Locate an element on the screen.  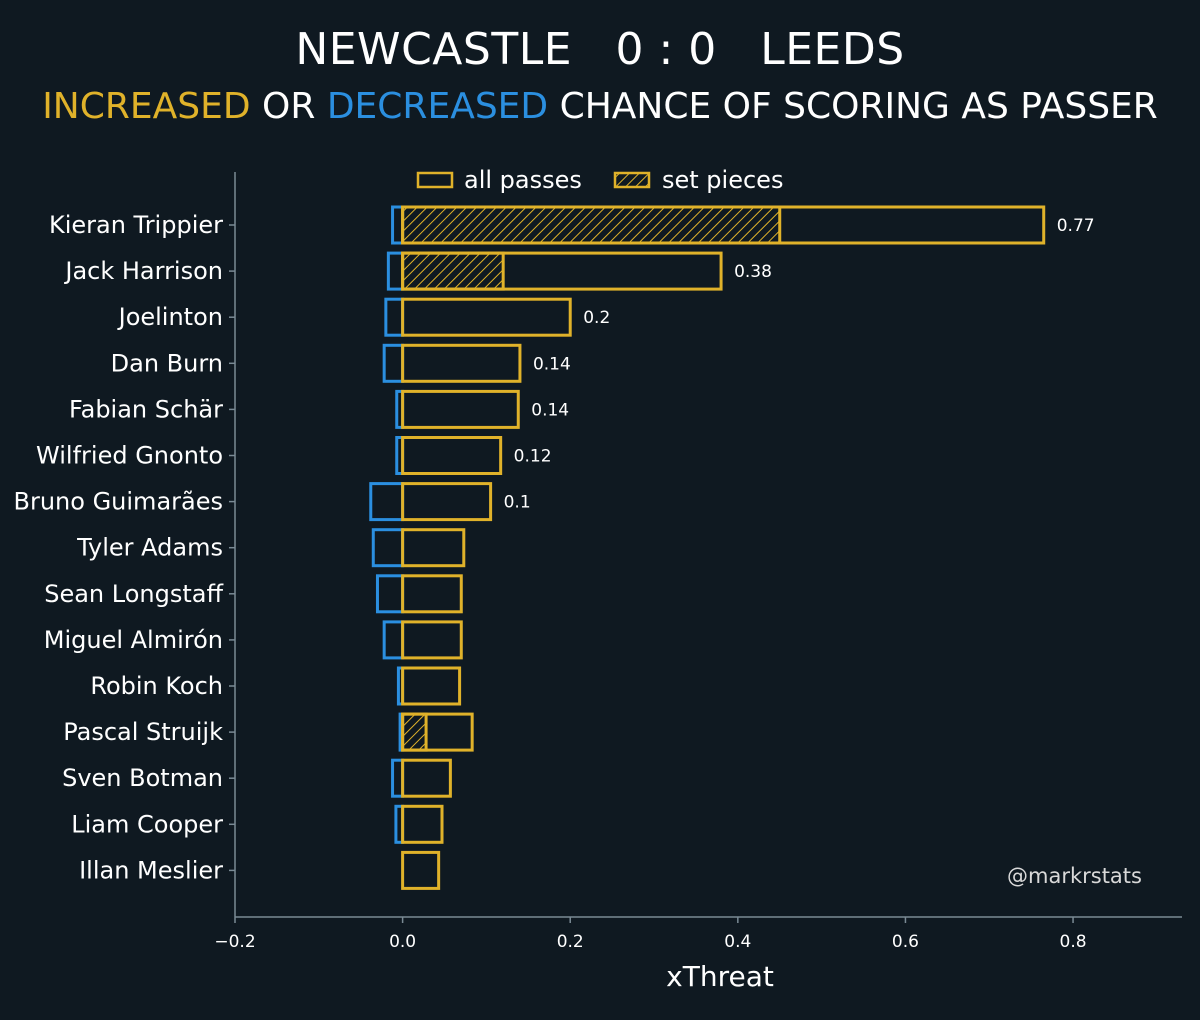
x-tick-label: 0.2 is located at coordinates (570, 942).